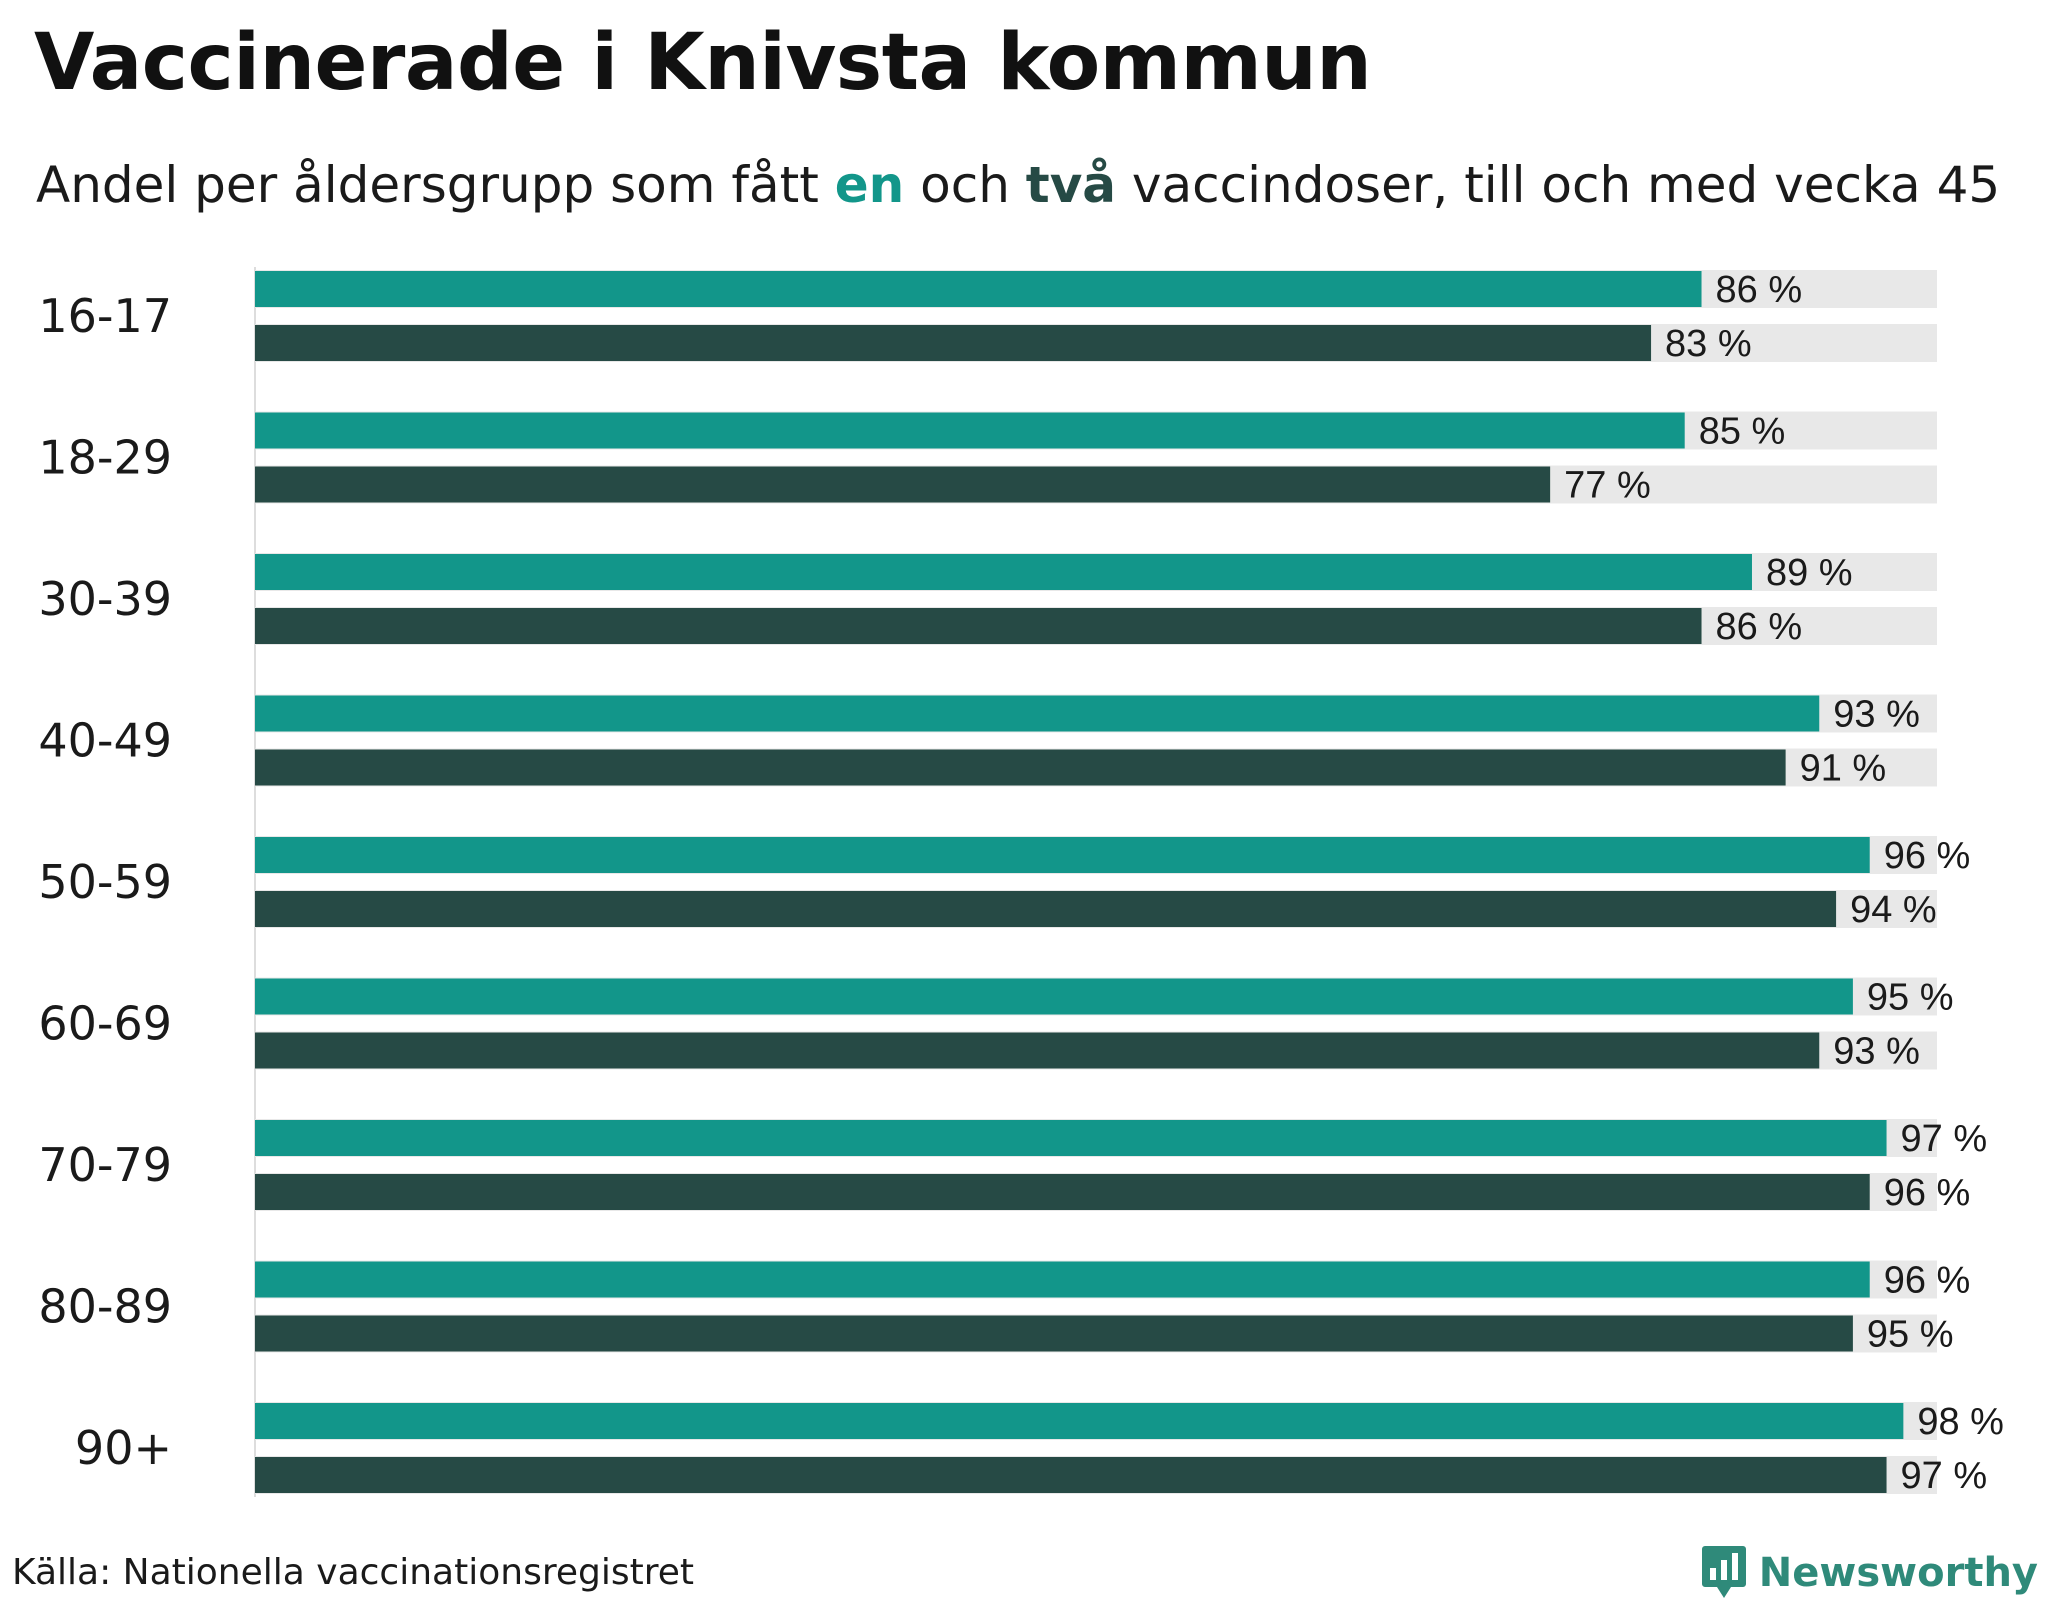  Describe the element at coordinates (123, 1448) in the screenshot. I see `category-label: 90+` at that location.